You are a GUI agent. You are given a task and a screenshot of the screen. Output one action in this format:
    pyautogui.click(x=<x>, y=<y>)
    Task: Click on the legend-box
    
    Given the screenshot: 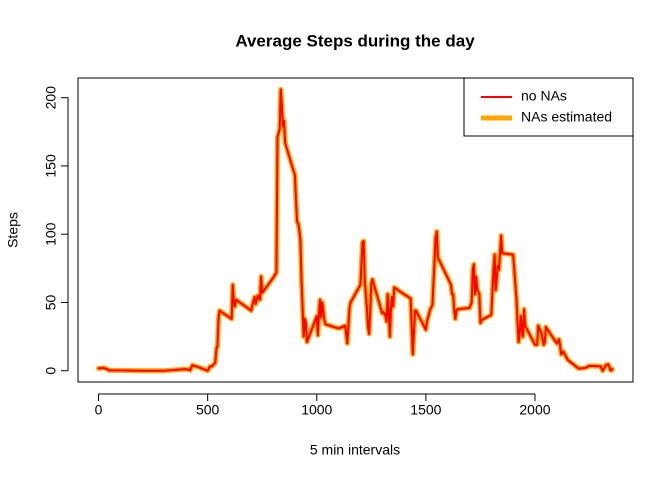 What is the action you would take?
    pyautogui.click(x=548, y=107)
    